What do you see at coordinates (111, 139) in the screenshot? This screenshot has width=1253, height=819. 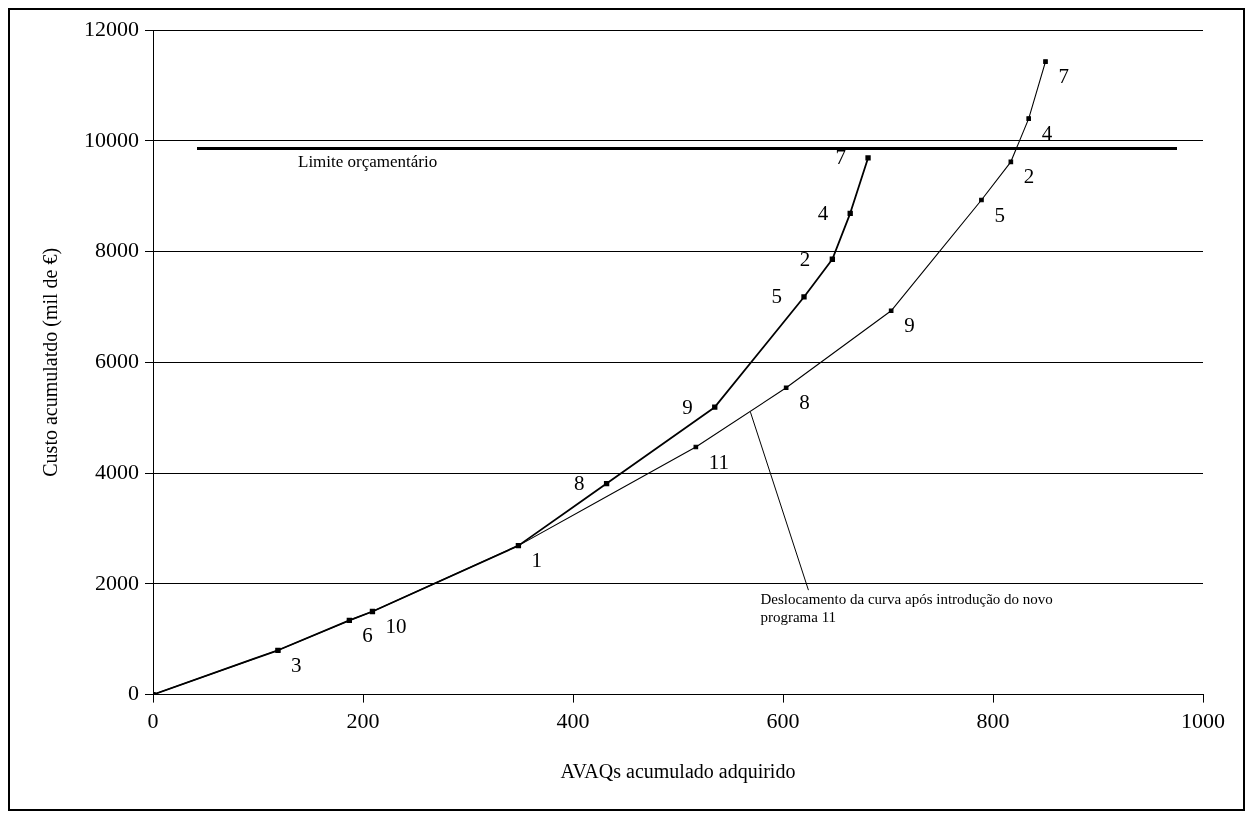 I see `y-tick-label: 10000` at bounding box center [111, 139].